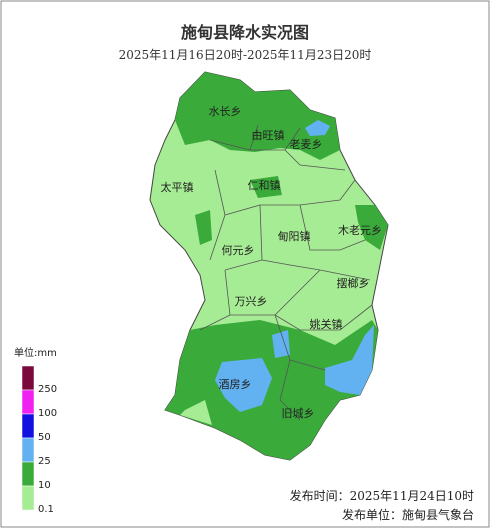  I want to click on region-label: 摆榔乡, so click(353, 283).